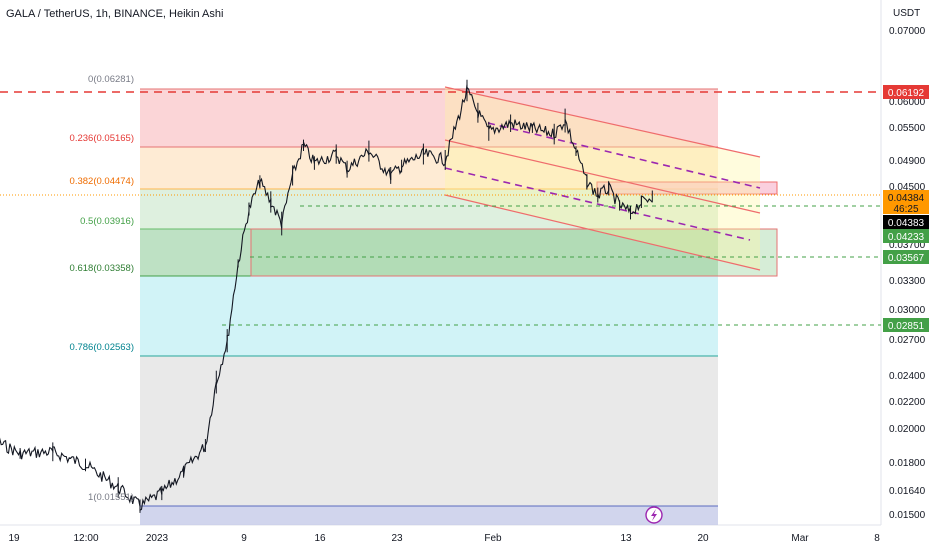 The image size is (932, 550). Describe the element at coordinates (102, 347) in the screenshot. I see `fib-label-786: 0.786(0.02563)` at that location.